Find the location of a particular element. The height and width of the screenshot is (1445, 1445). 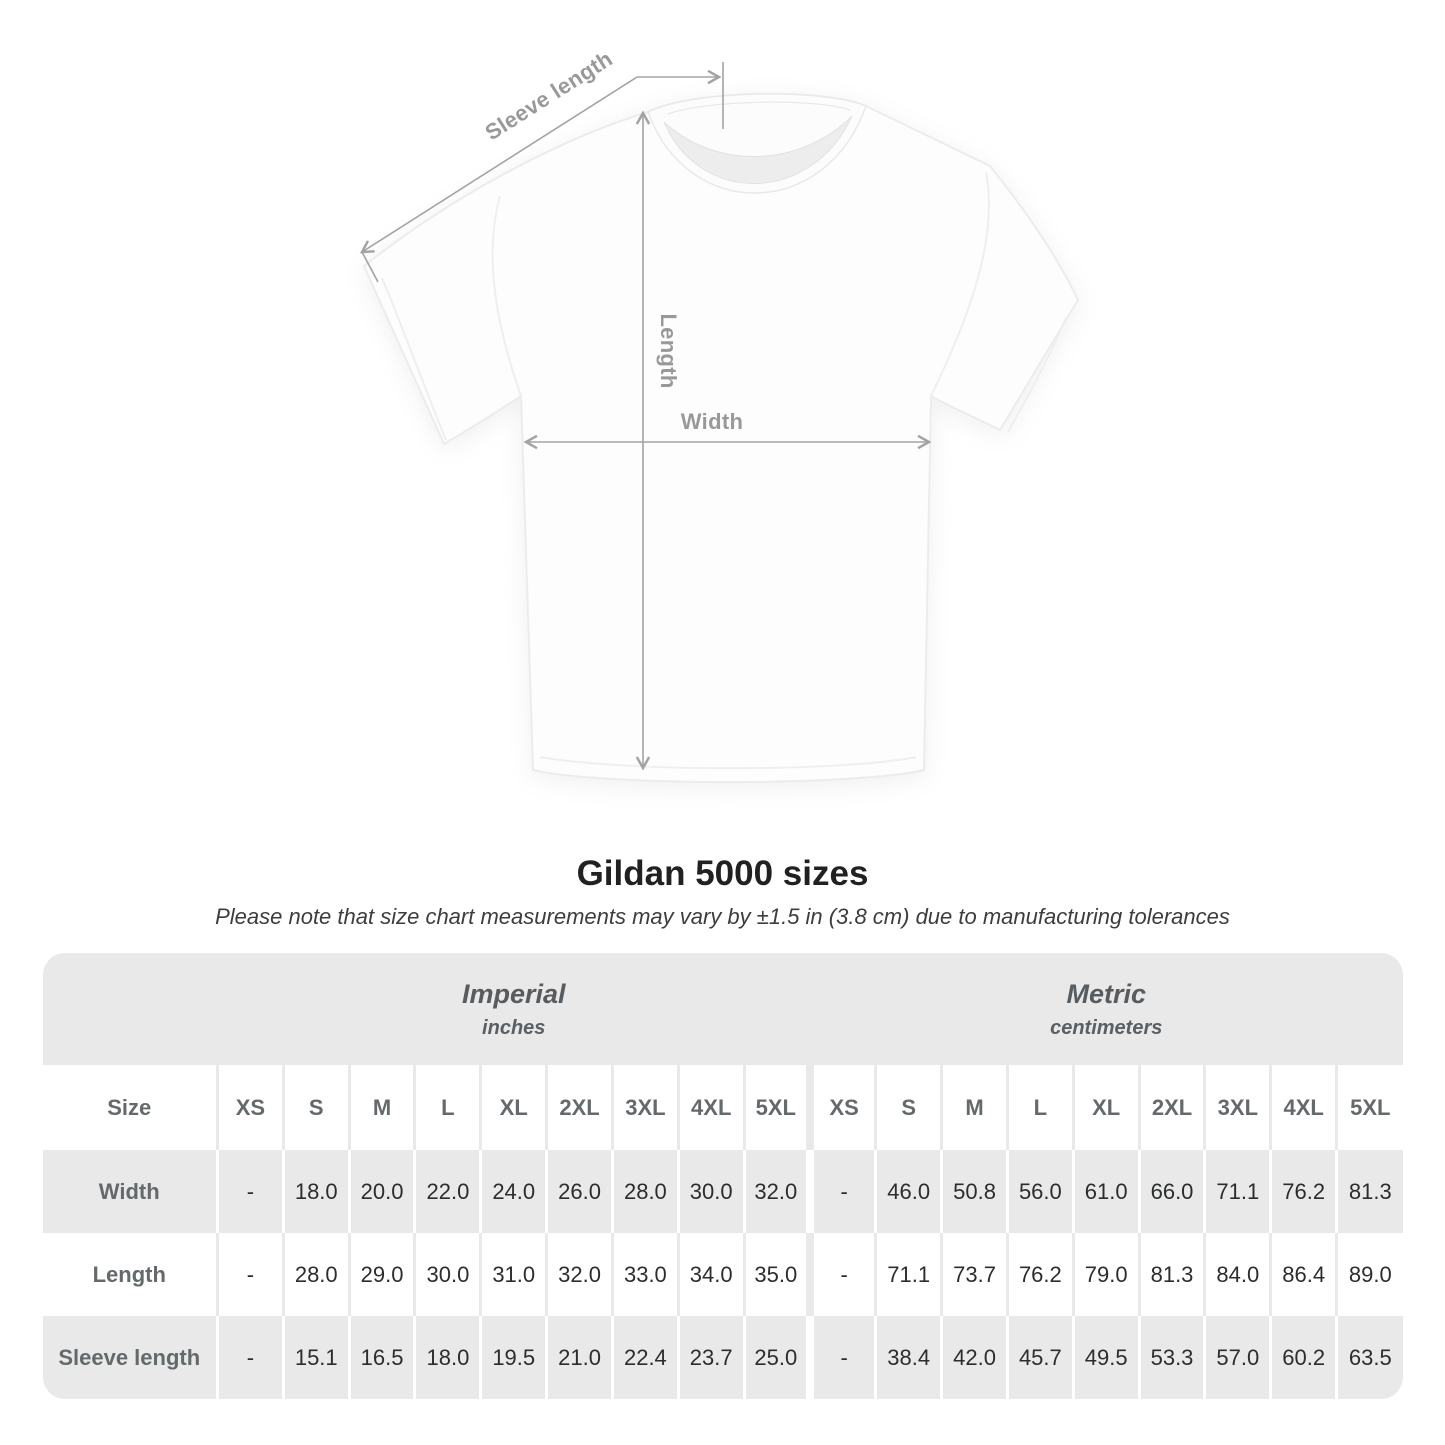

cell-width-metric-m: 50.8 is located at coordinates (974, 1192).